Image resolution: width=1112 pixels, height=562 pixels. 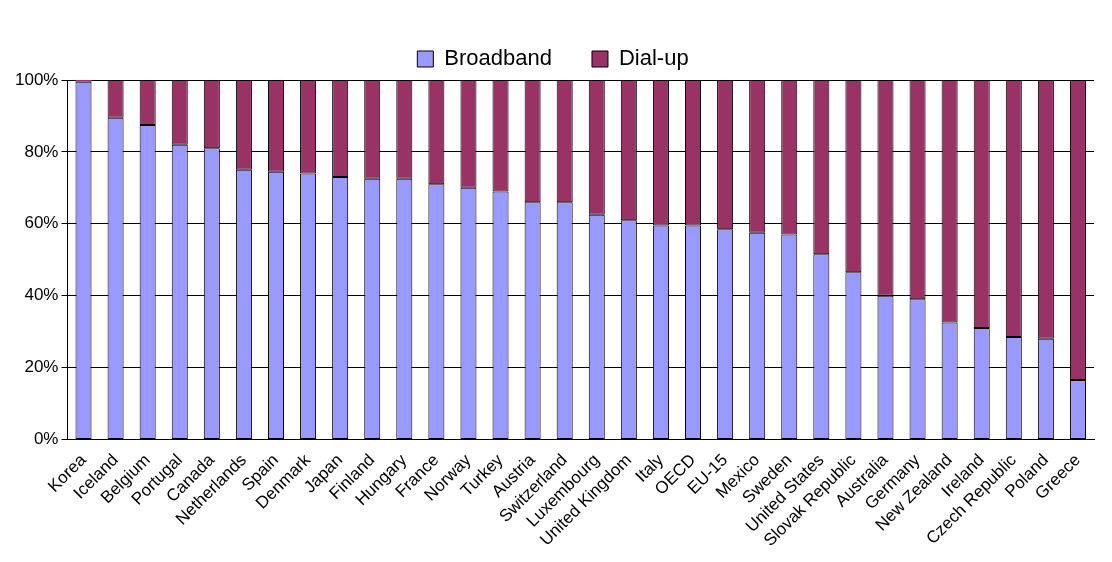 What do you see at coordinates (41, 367) in the screenshot?
I see `y-tick-label: 20%` at bounding box center [41, 367].